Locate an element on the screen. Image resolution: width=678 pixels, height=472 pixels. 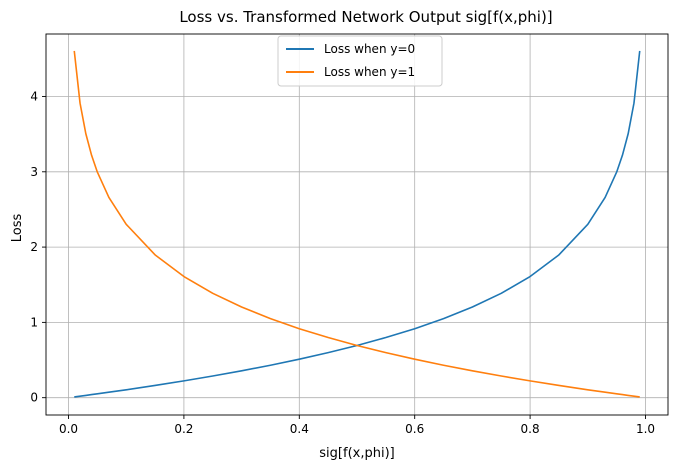
x-tick-label: 0.0 is located at coordinates (68, 429).